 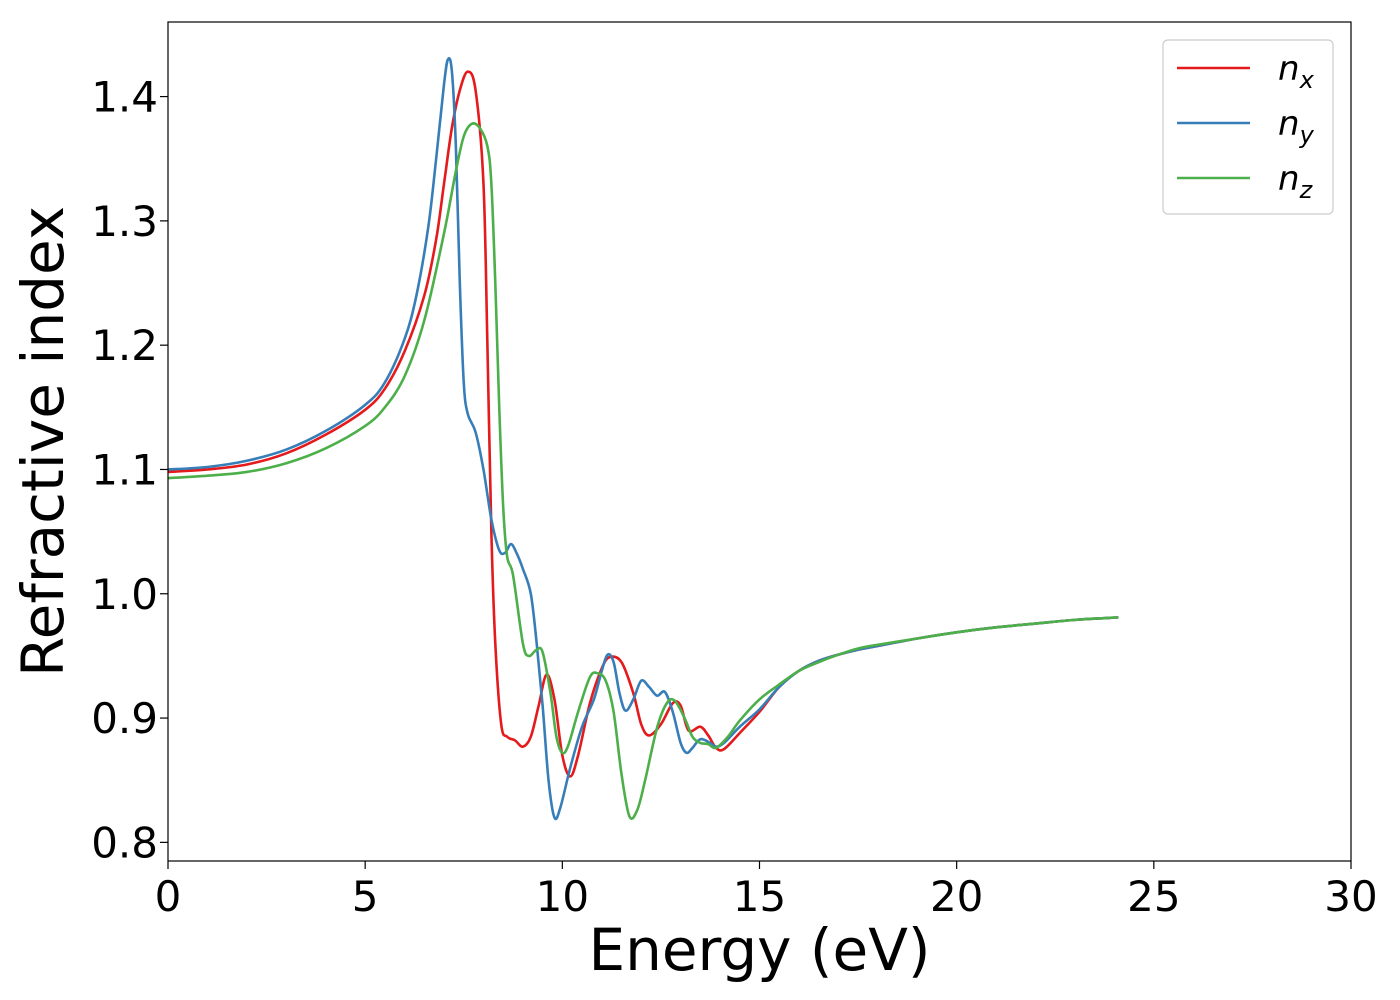 I want to click on x-axis: 0 5 10 15 20 25 30, so click(x=766, y=891).